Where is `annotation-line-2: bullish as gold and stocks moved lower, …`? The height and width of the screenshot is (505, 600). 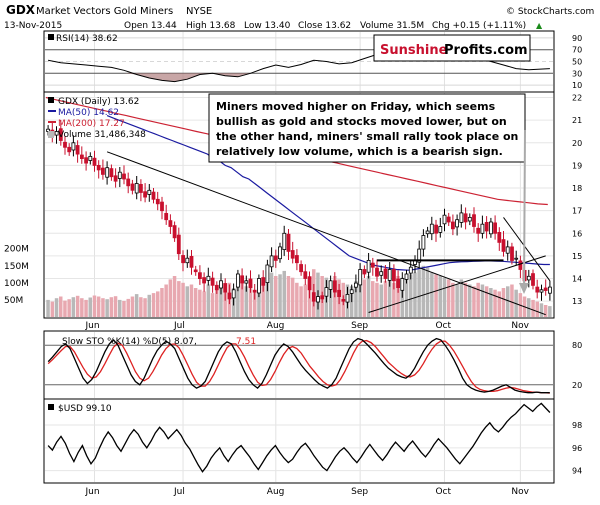 annotation-line-2: bullish as gold and stocks moved lower, … is located at coordinates (361, 121).